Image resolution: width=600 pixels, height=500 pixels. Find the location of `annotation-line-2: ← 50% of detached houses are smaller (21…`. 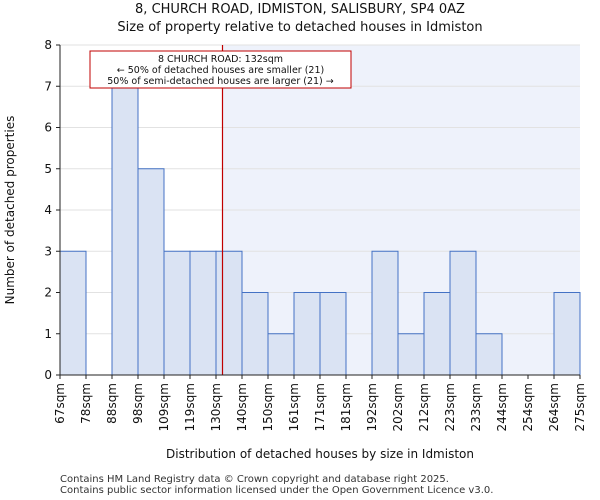

annotation-line-2: ← 50% of detached houses are smaller (21… is located at coordinates (220, 70).